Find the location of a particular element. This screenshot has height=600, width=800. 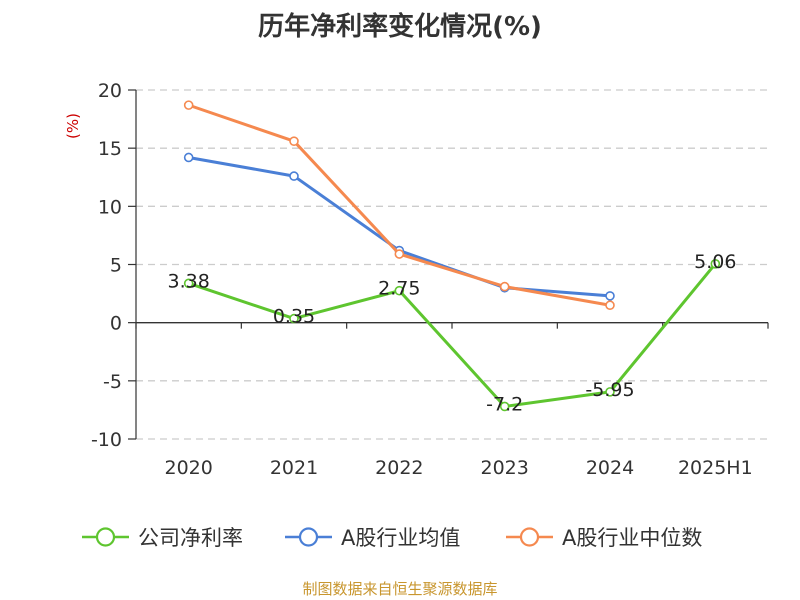

data-label: 0.35 is located at coordinates (294, 317).